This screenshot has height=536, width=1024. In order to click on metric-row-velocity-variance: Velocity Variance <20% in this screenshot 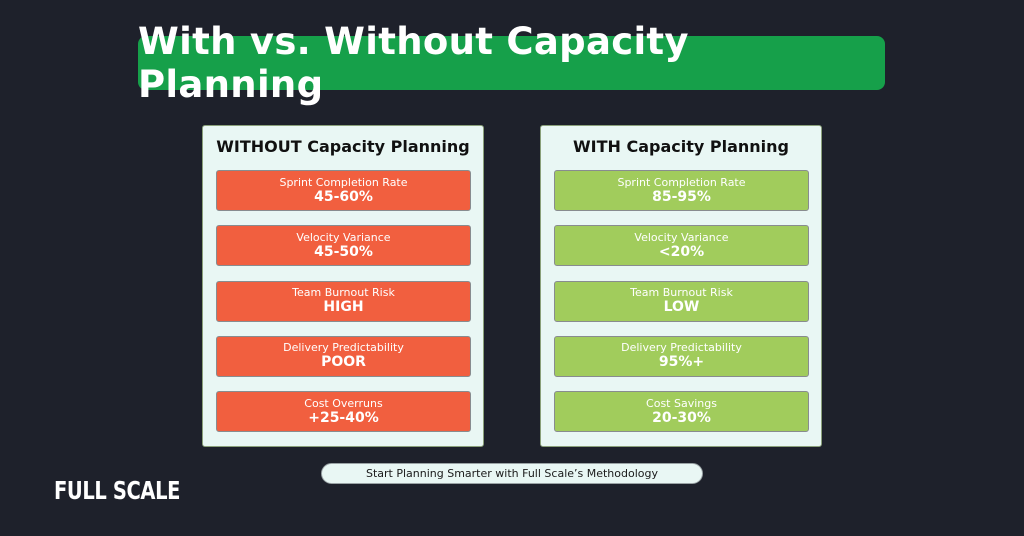, I will do `click(681, 246)`.